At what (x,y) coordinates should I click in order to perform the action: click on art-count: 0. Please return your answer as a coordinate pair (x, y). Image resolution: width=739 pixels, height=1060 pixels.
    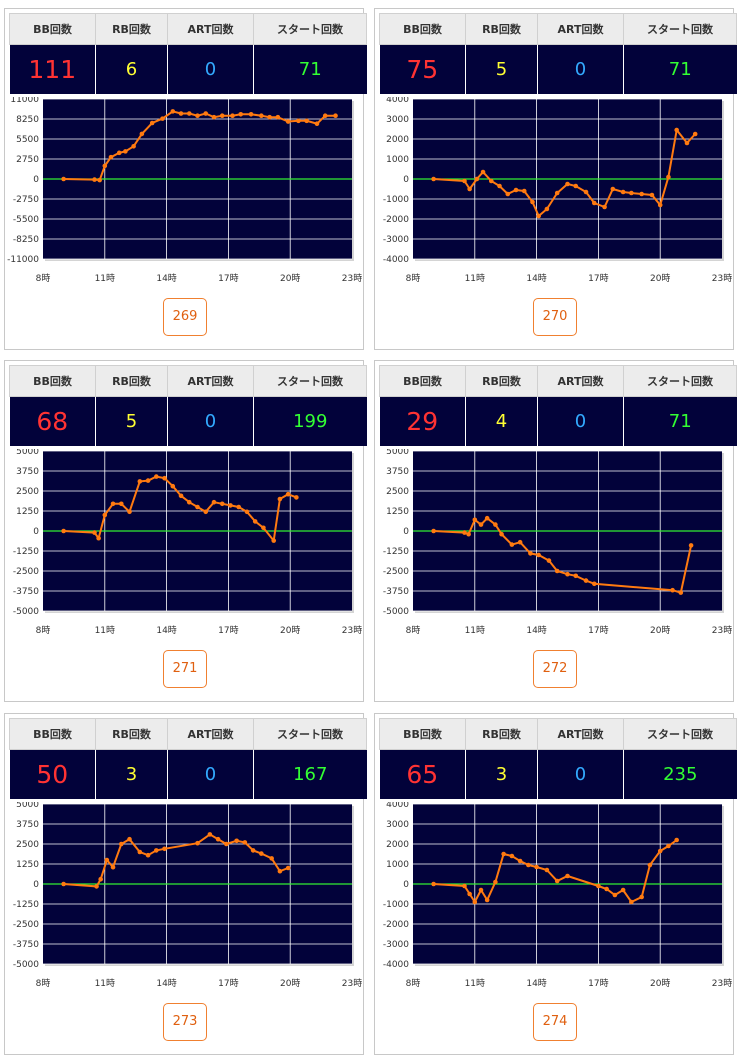
    Looking at the image, I should click on (210, 69).